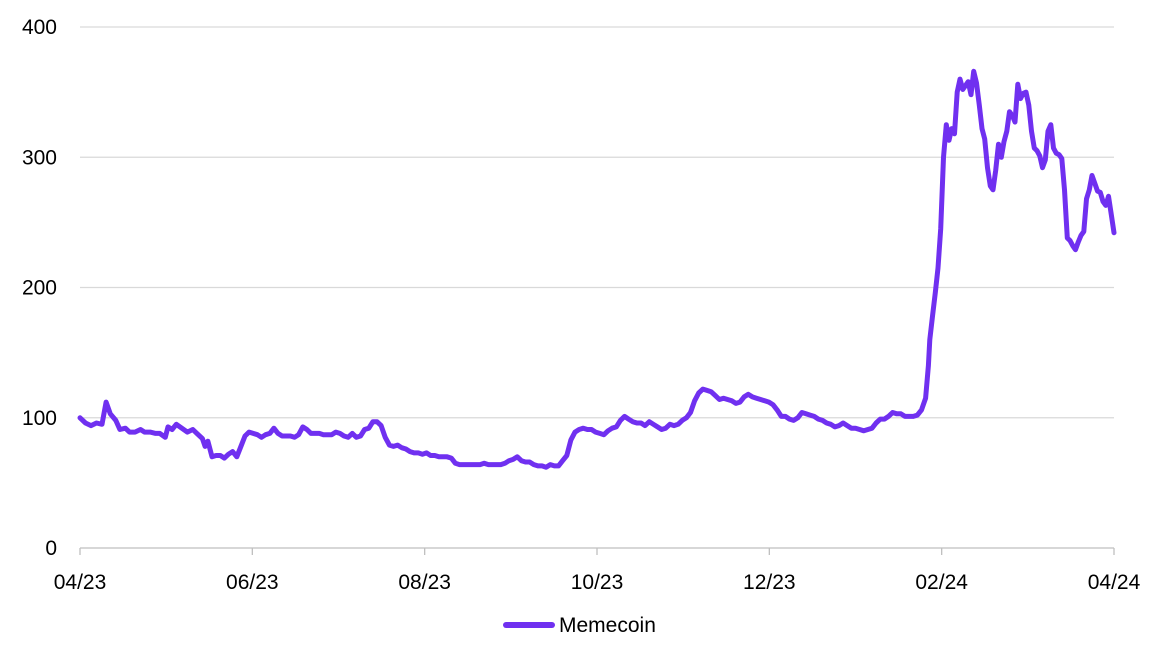 Image resolution: width=1162 pixels, height=647 pixels. I want to click on x-tick-label-02-24: 02/24, so click(941, 582).